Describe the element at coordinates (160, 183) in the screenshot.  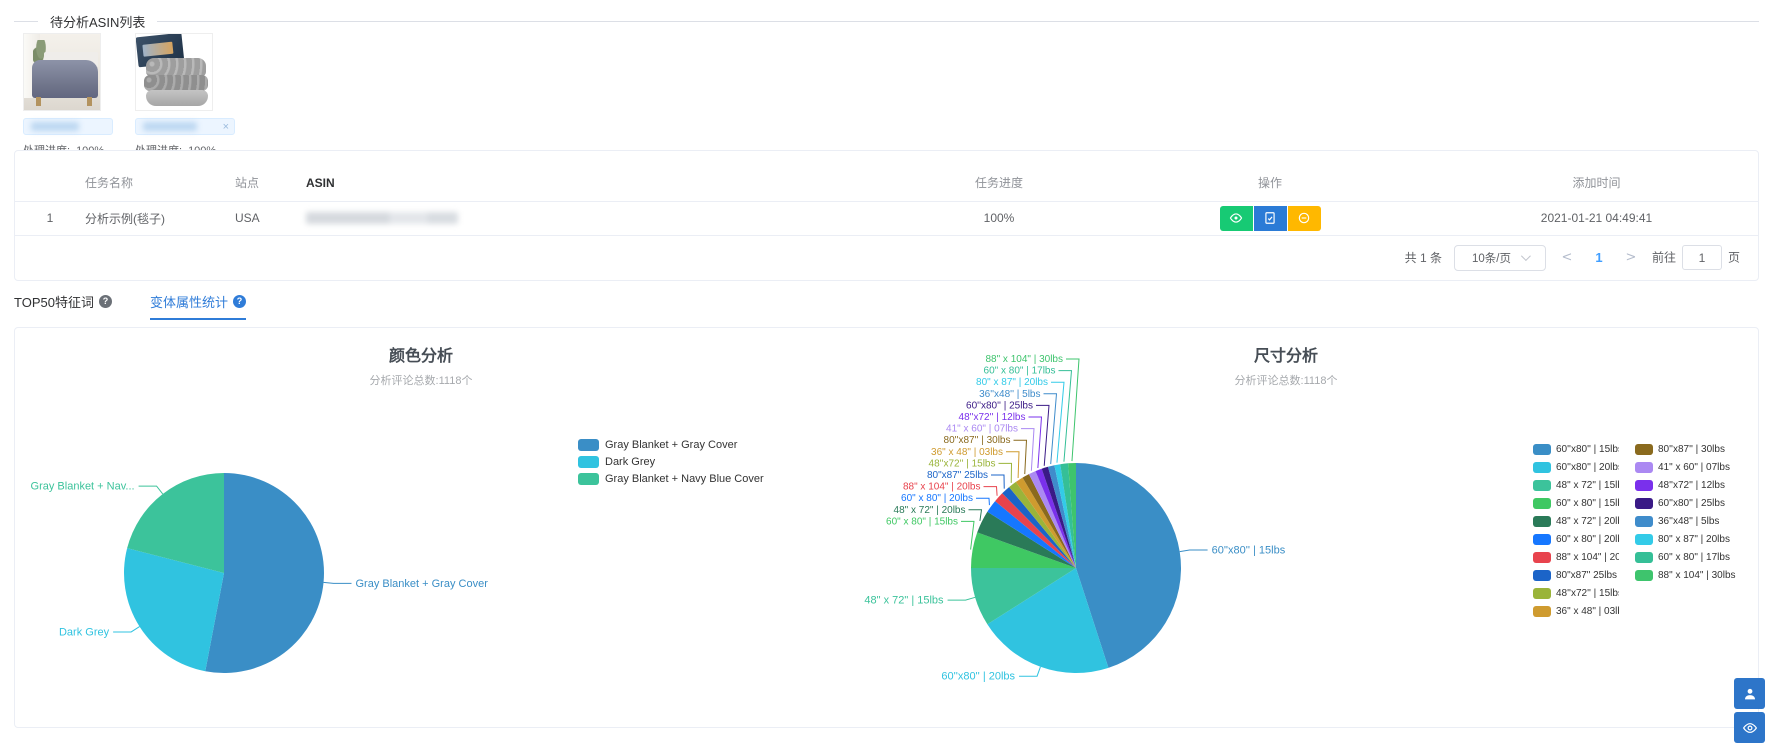
I see `col-task-name: 任务名称` at that location.